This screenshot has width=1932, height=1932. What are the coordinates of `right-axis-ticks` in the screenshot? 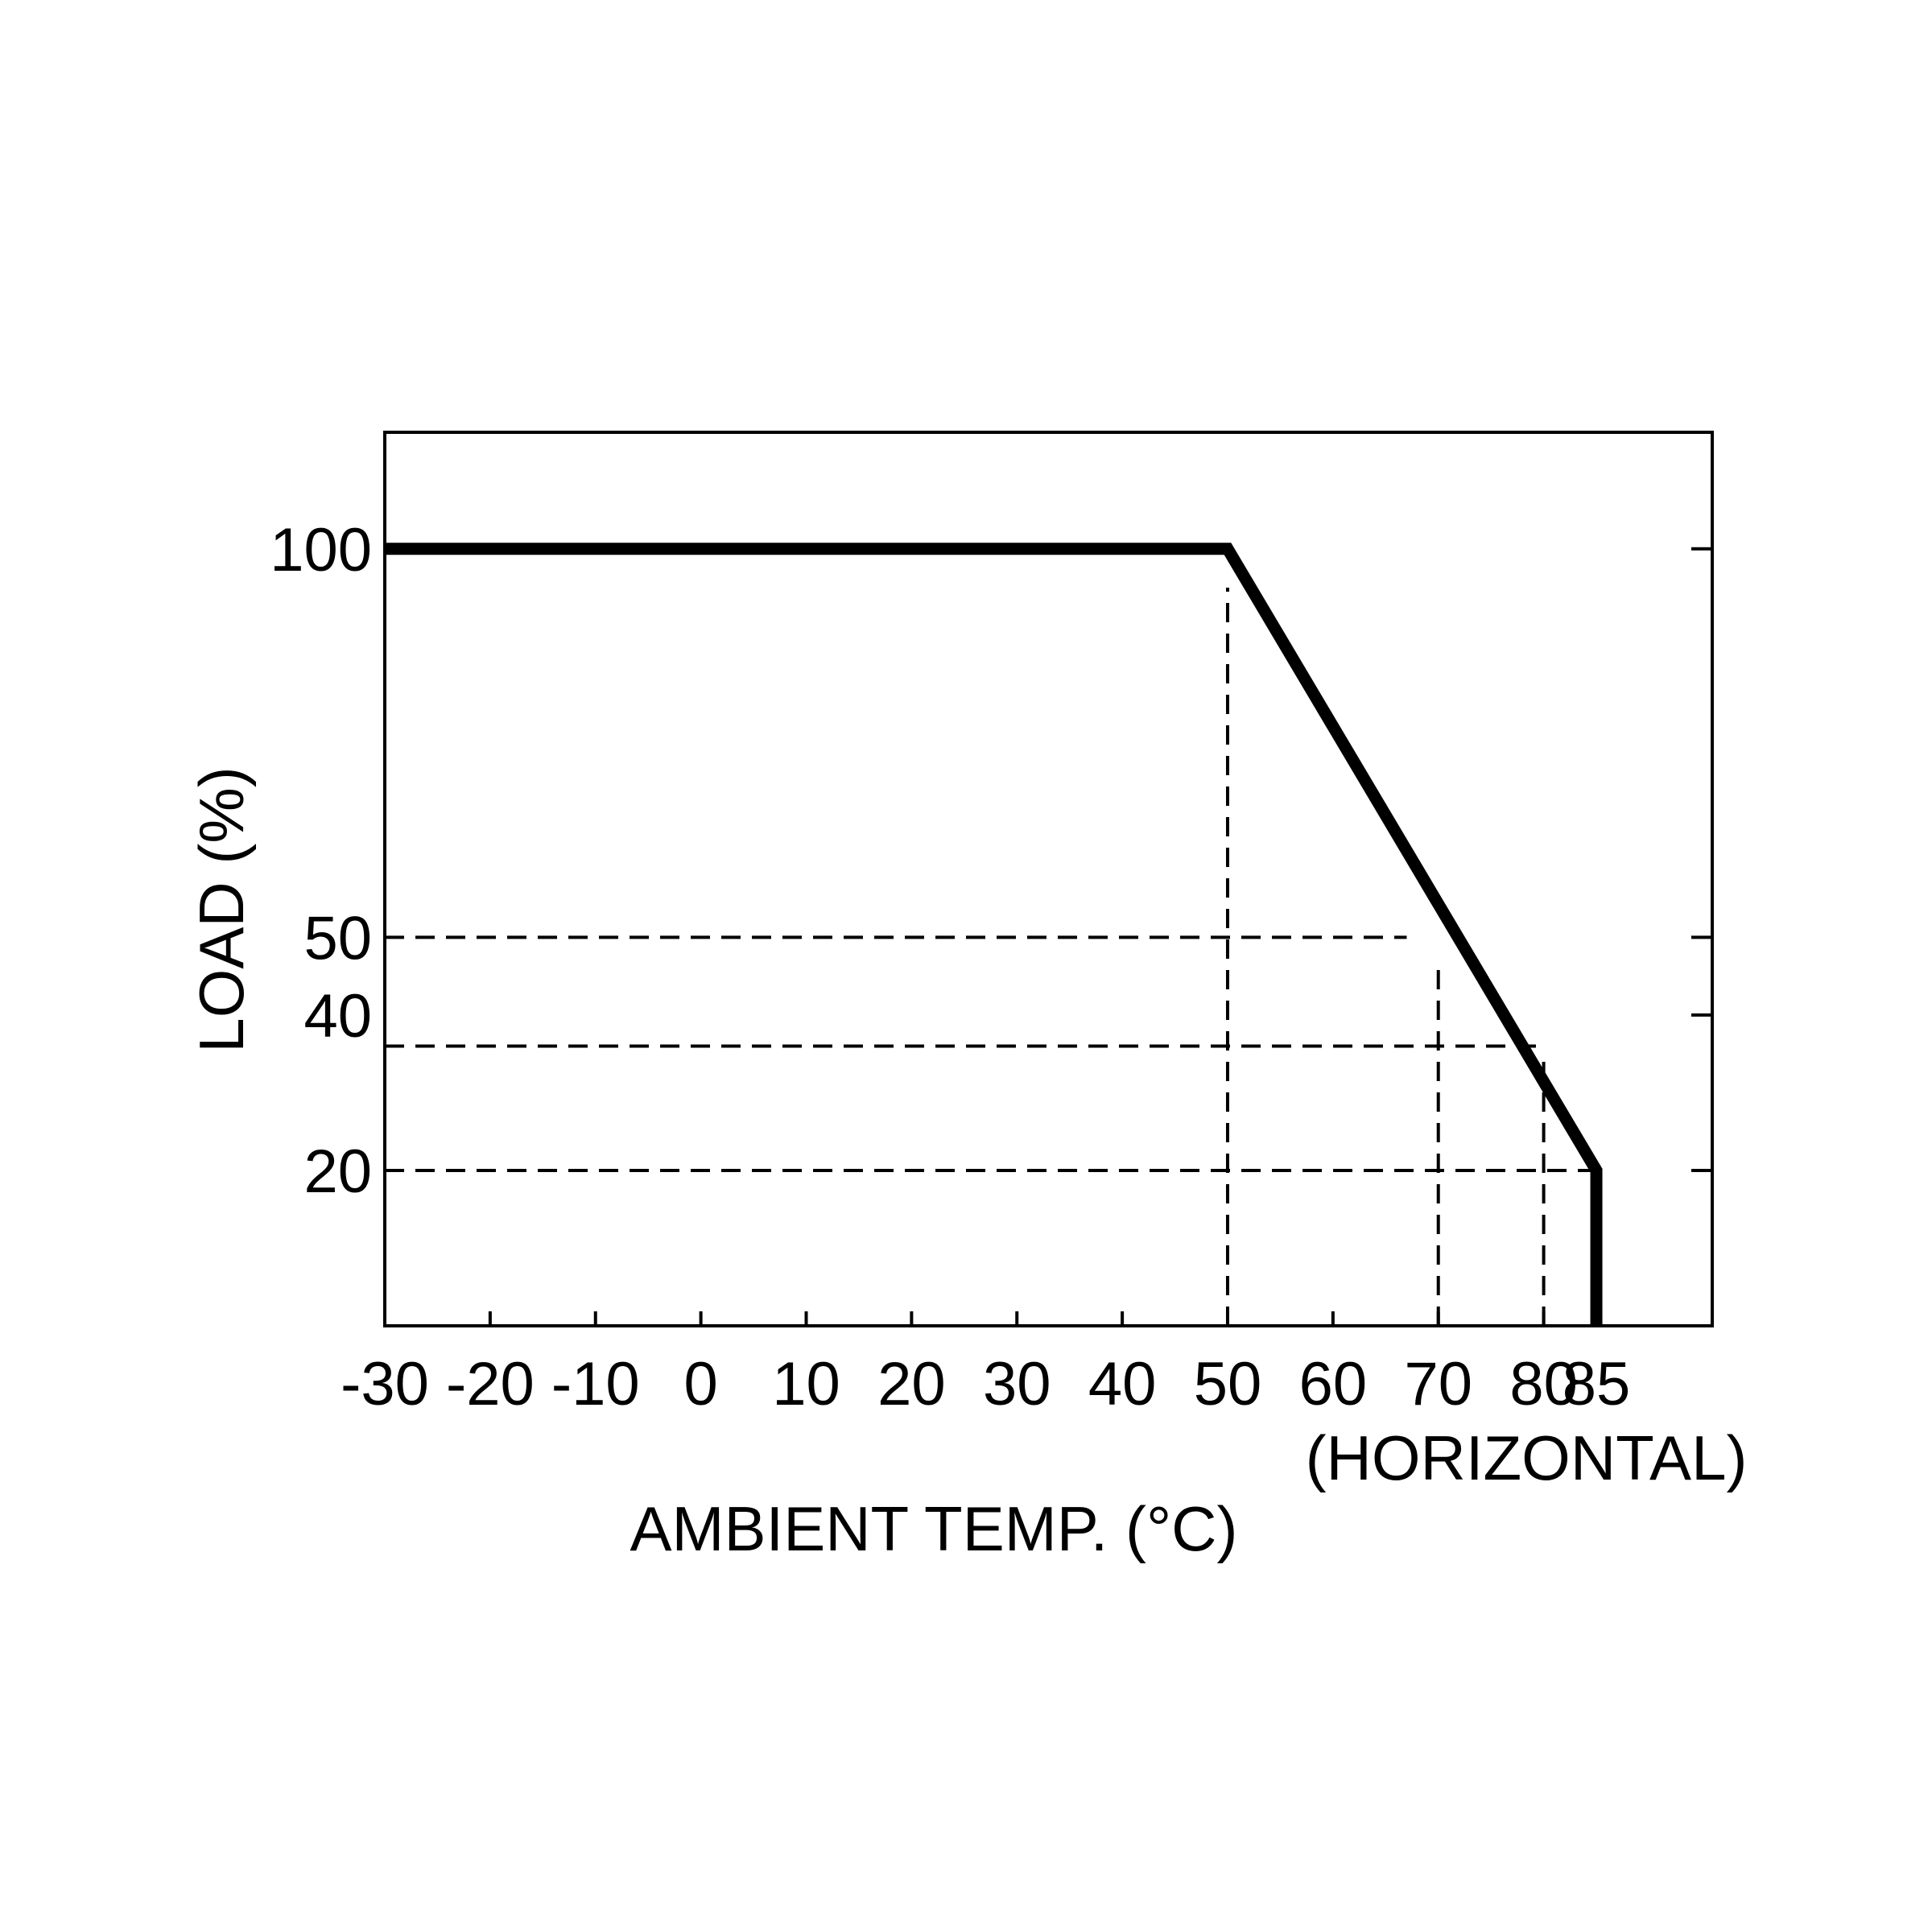 It's located at (1701, 859).